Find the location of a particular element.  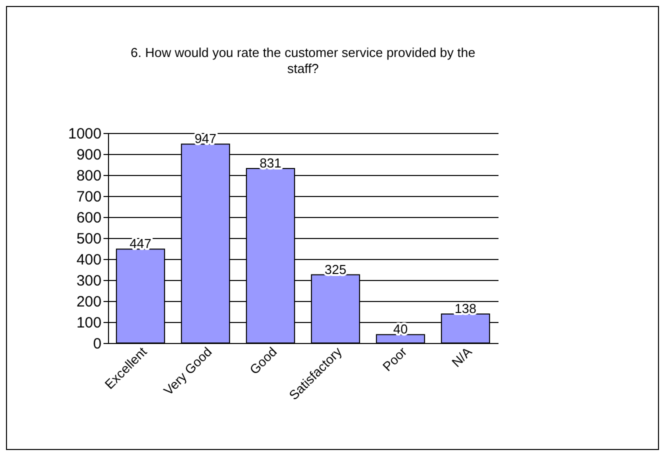

y-tick-label: 1000 is located at coordinates (85, 134).